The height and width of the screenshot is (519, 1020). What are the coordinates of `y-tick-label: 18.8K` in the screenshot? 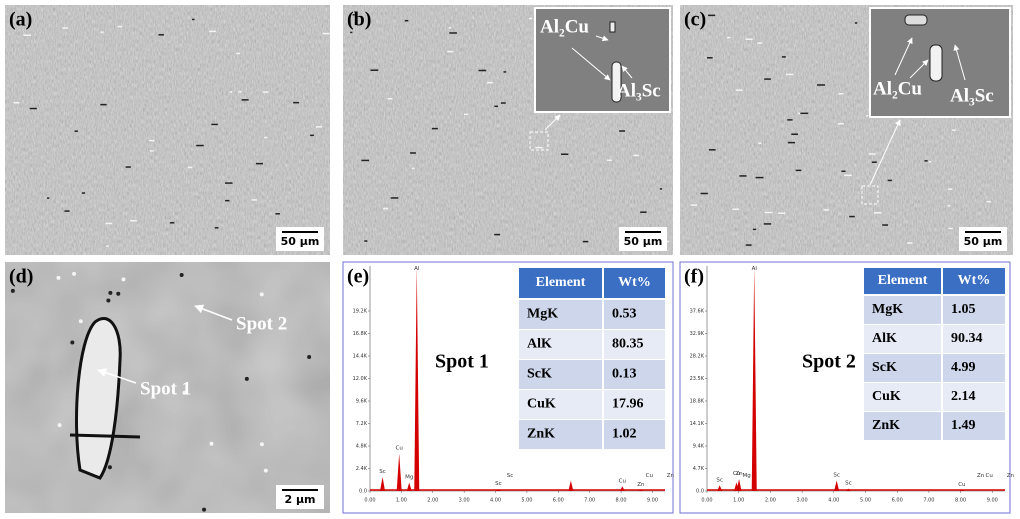 It's located at (697, 402).